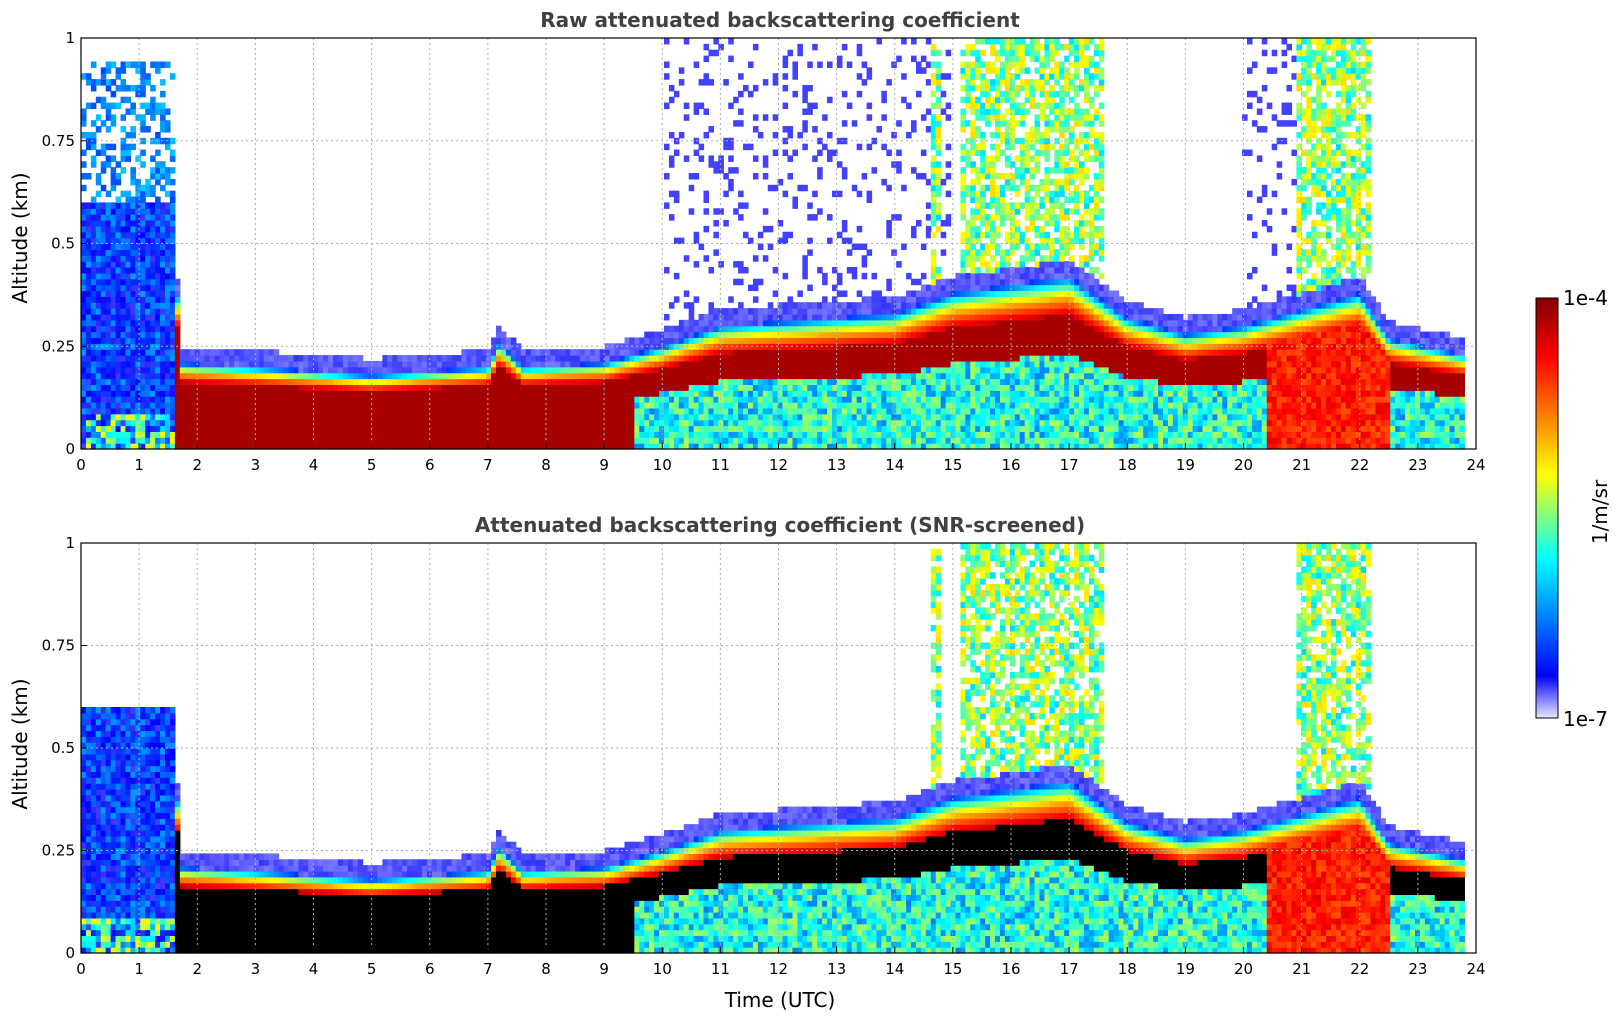  What do you see at coordinates (1547, 508) in the screenshot?
I see `colorbar-gradient` at bounding box center [1547, 508].